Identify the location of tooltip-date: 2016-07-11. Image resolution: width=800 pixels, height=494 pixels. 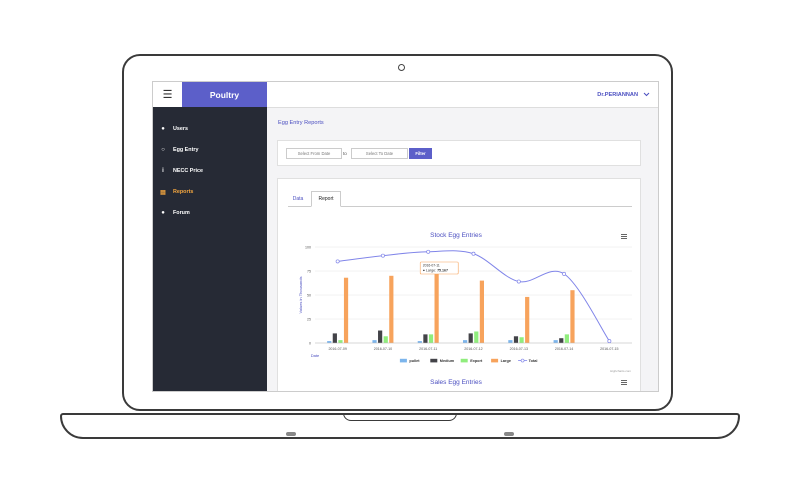
(431, 266).